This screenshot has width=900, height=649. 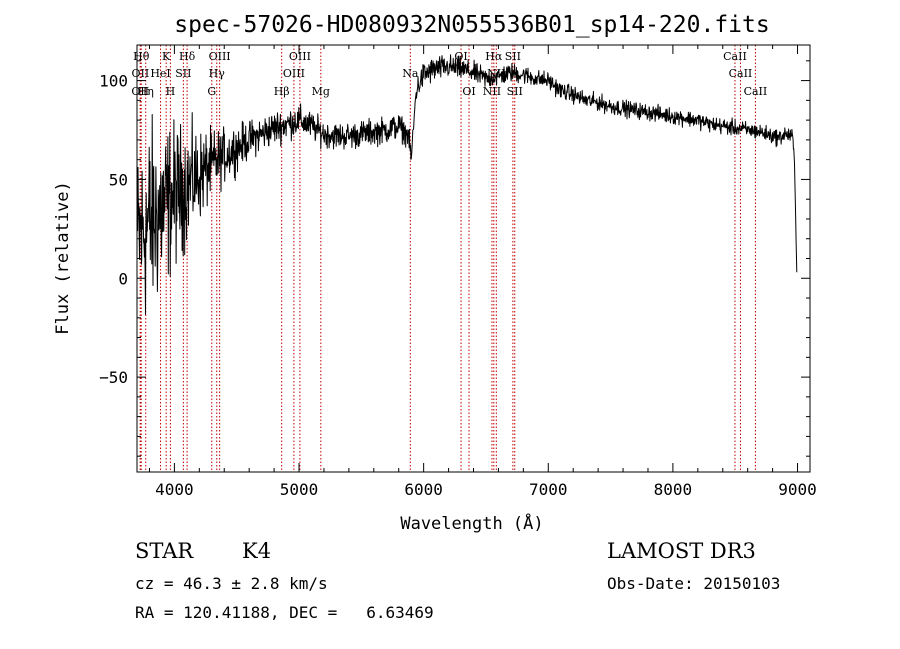 What do you see at coordinates (494, 56) in the screenshot?
I see `feature-label: Hα` at bounding box center [494, 56].